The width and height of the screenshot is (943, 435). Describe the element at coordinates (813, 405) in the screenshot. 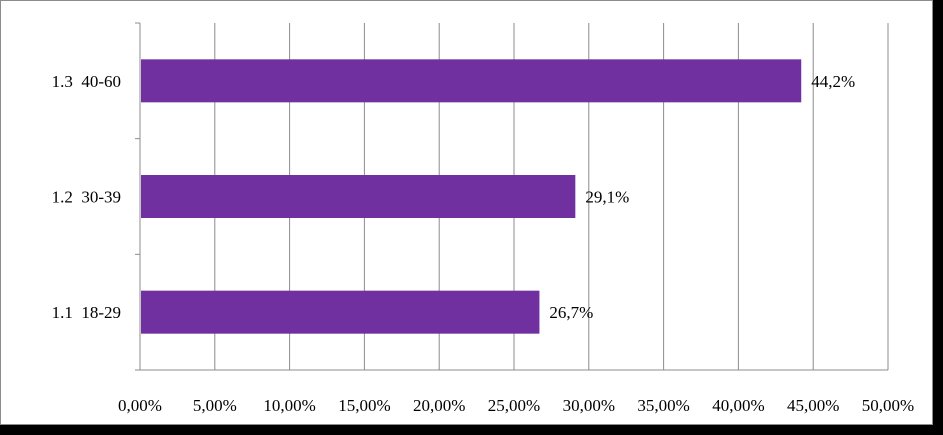

I see `x-tick-label: 45,00%` at that location.